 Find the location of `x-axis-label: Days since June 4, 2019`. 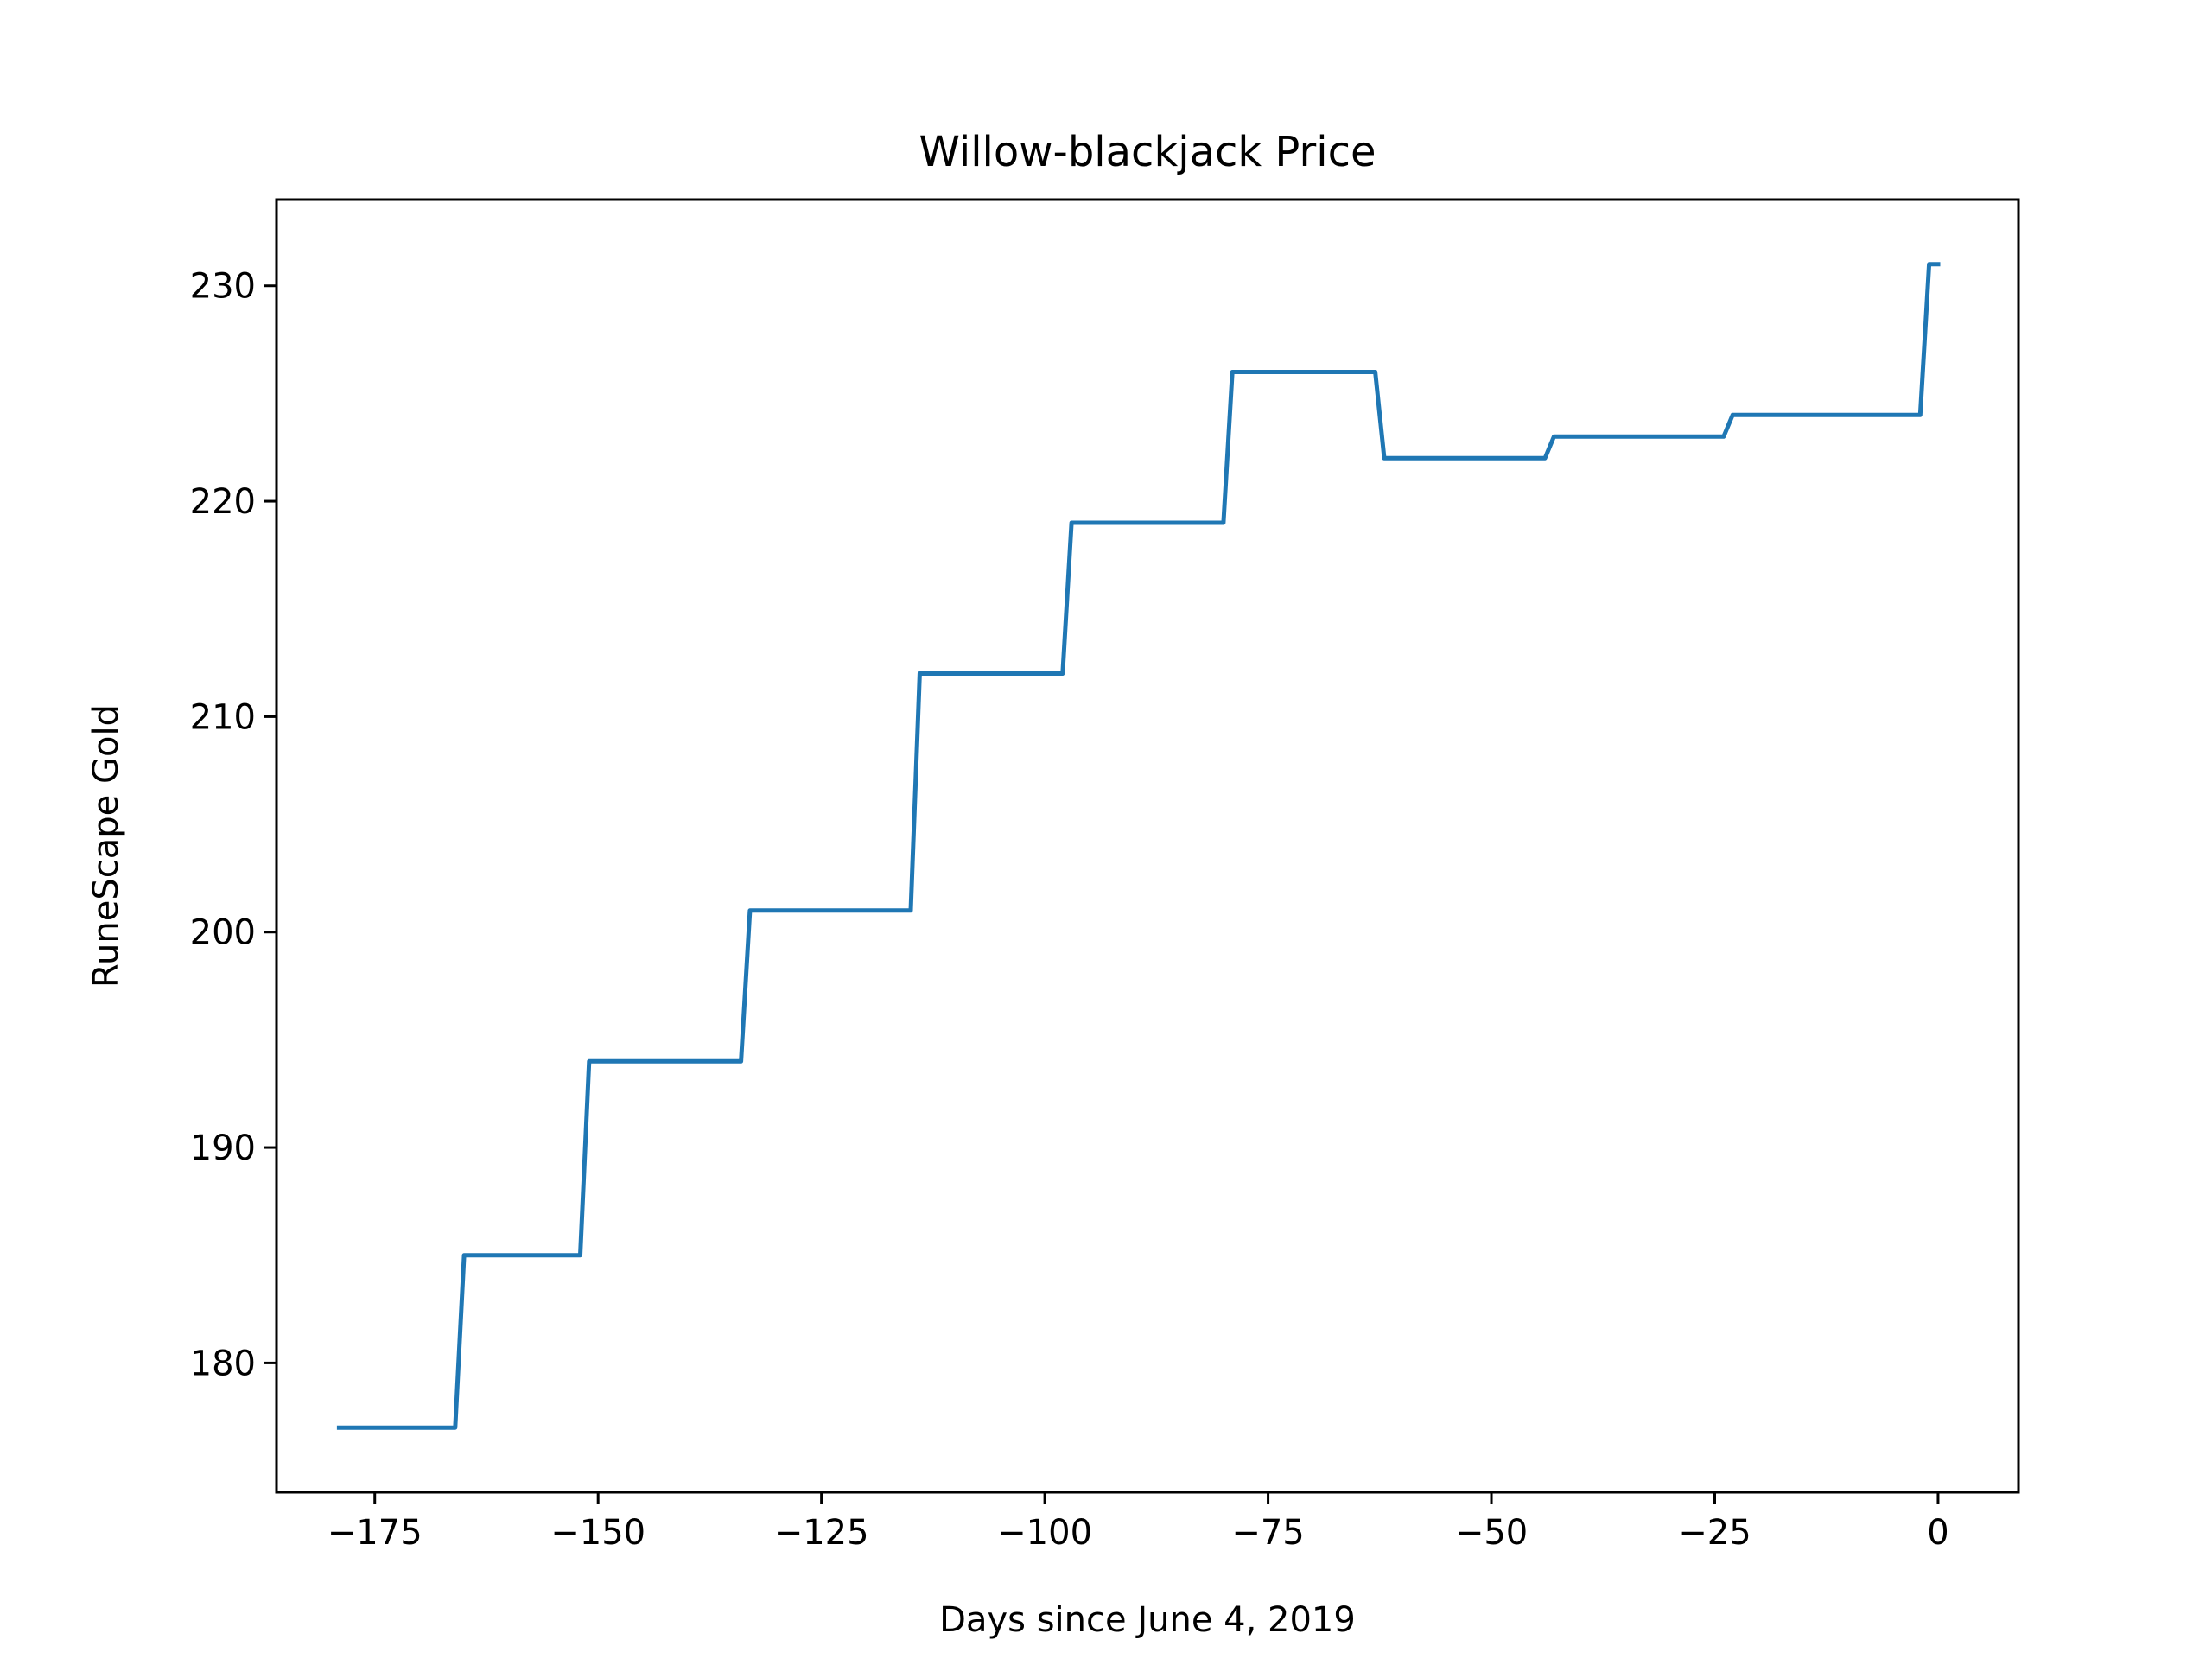

x-axis-label: Days since June 4, 2019 is located at coordinates (1147, 1620).